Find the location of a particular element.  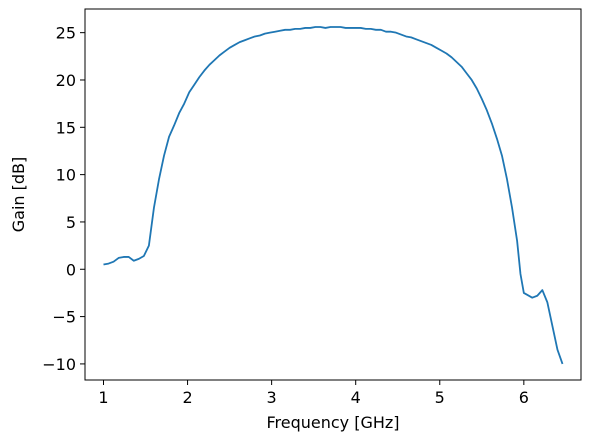

y-axis-title: Gain [dB] is located at coordinates (18, 195).